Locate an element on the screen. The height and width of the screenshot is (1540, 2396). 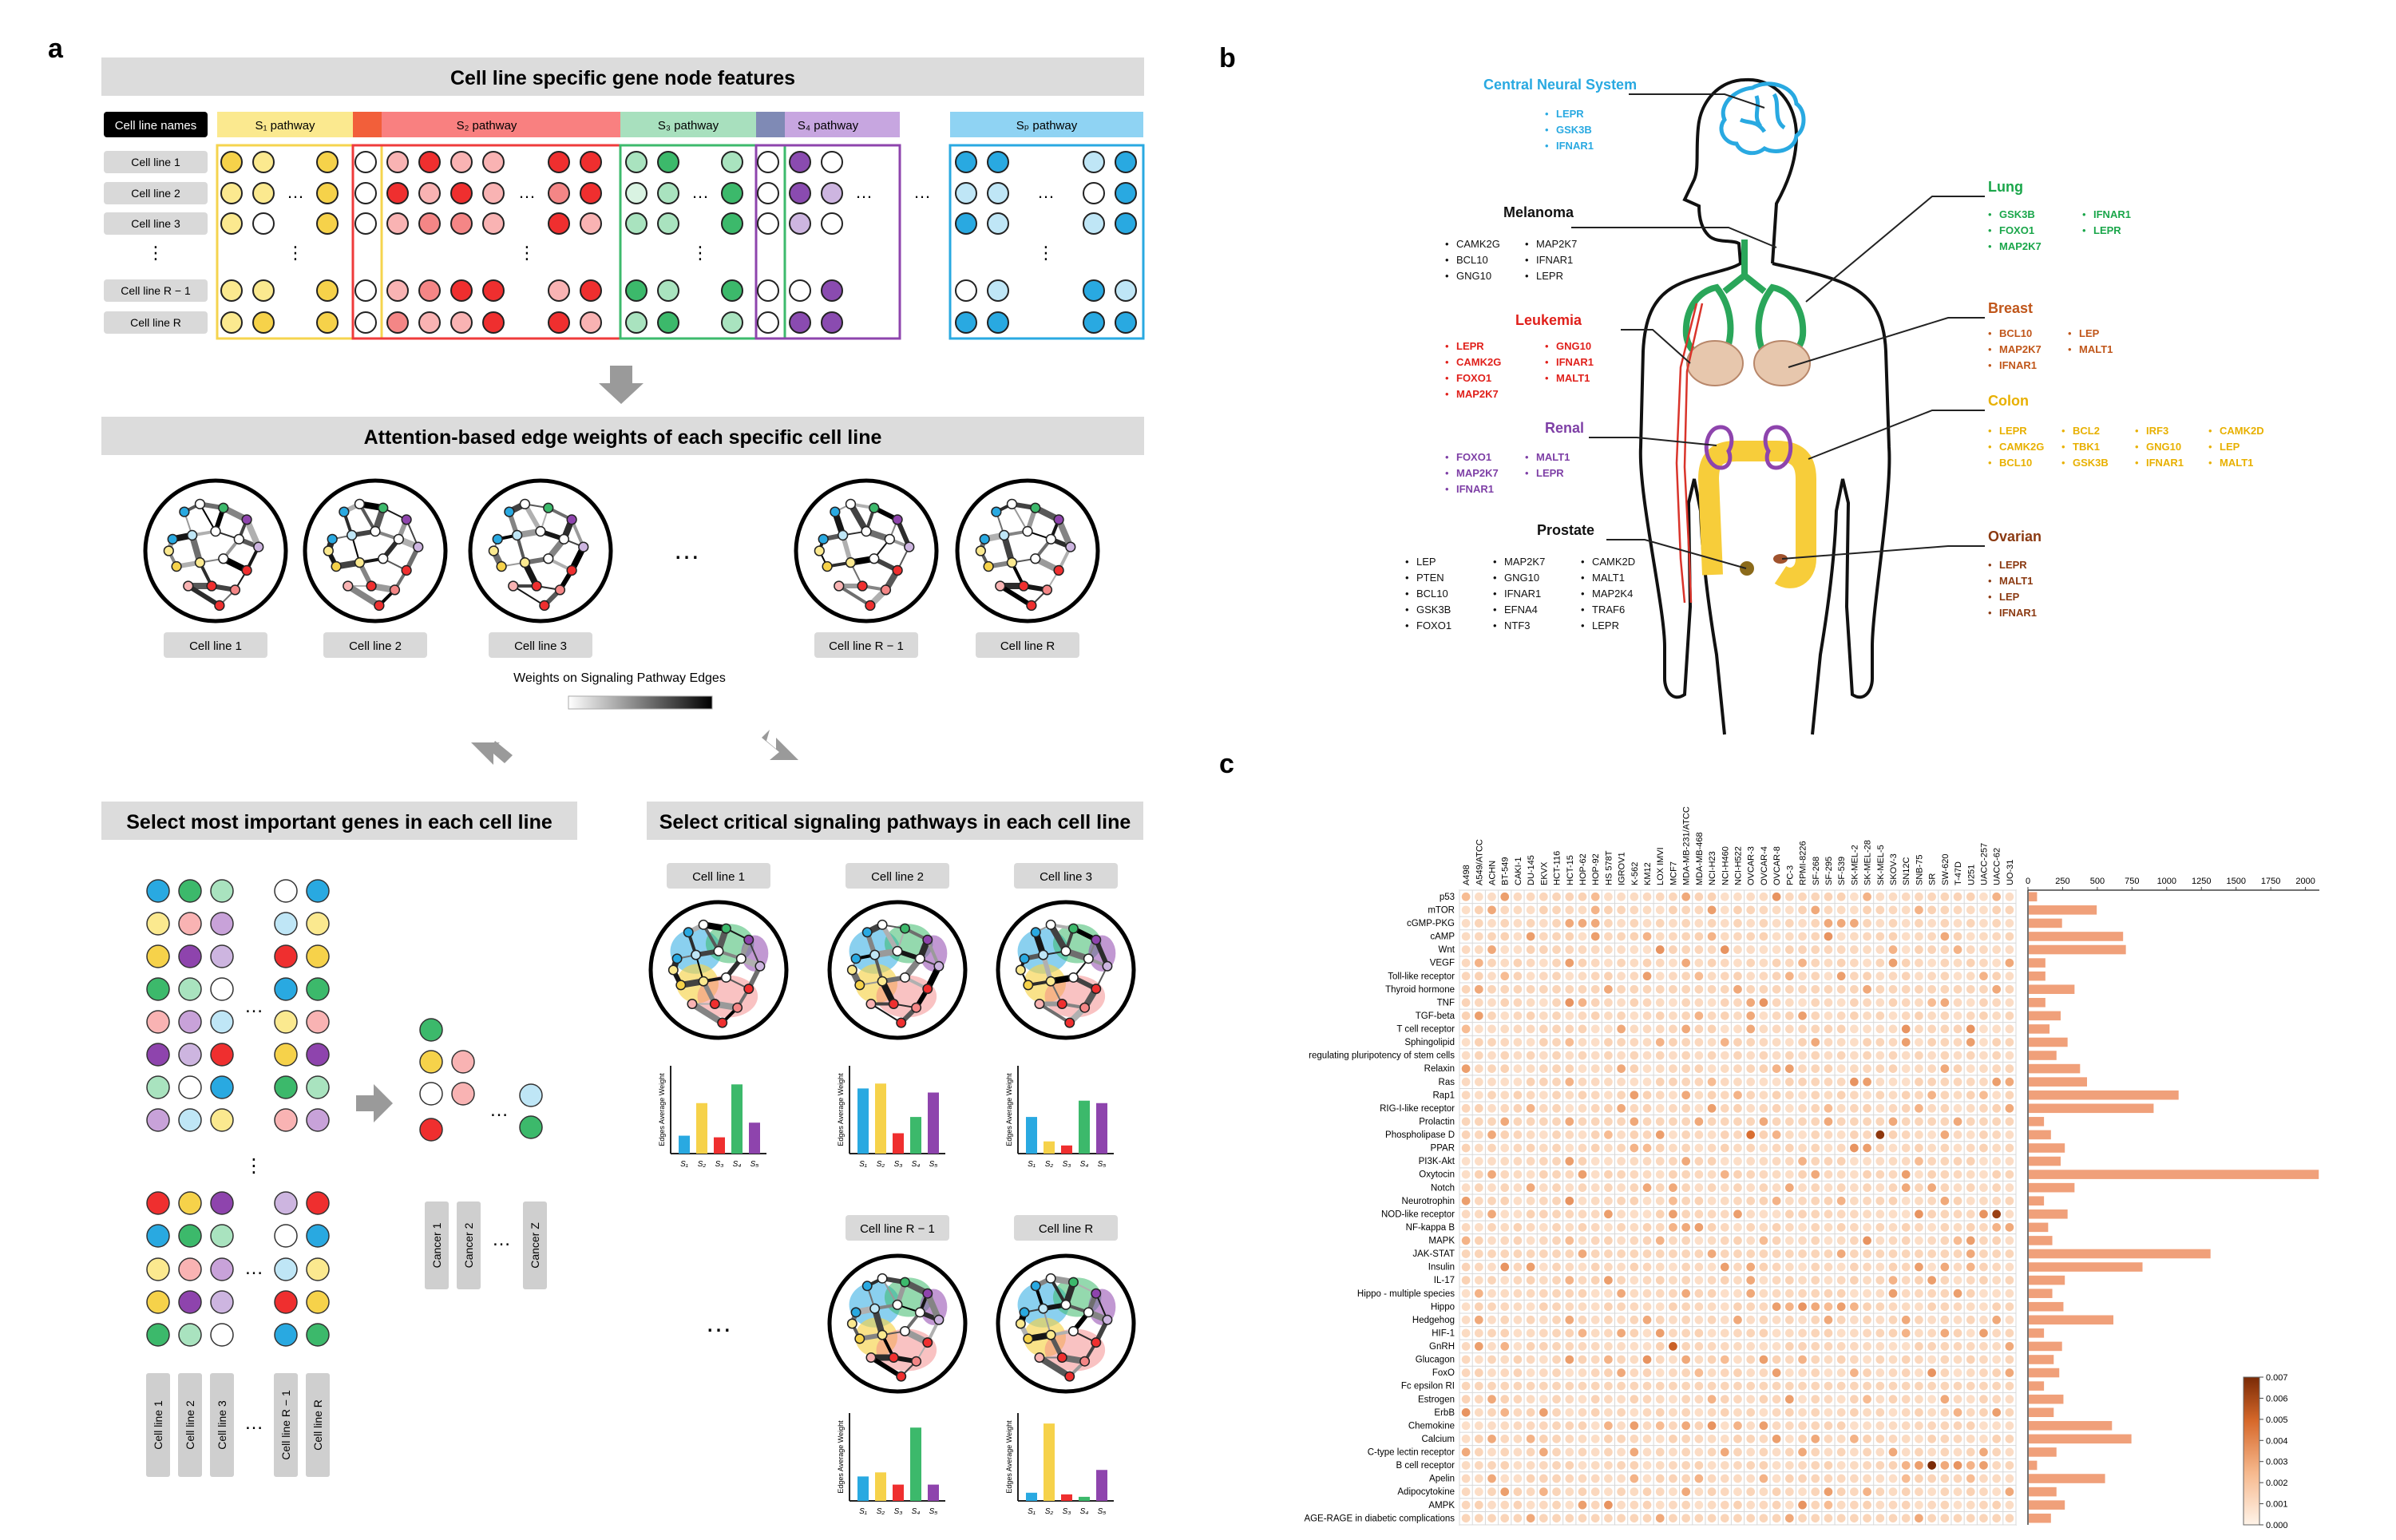
leader-line is located at coordinates (1656, 346).